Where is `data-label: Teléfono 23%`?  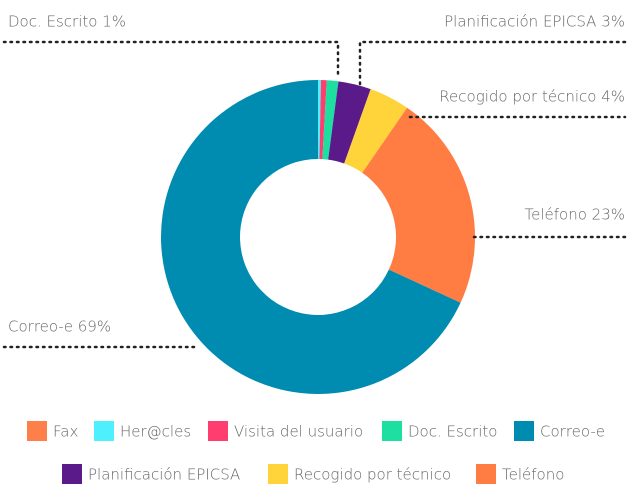
data-label: Teléfono 23% is located at coordinates (575, 215).